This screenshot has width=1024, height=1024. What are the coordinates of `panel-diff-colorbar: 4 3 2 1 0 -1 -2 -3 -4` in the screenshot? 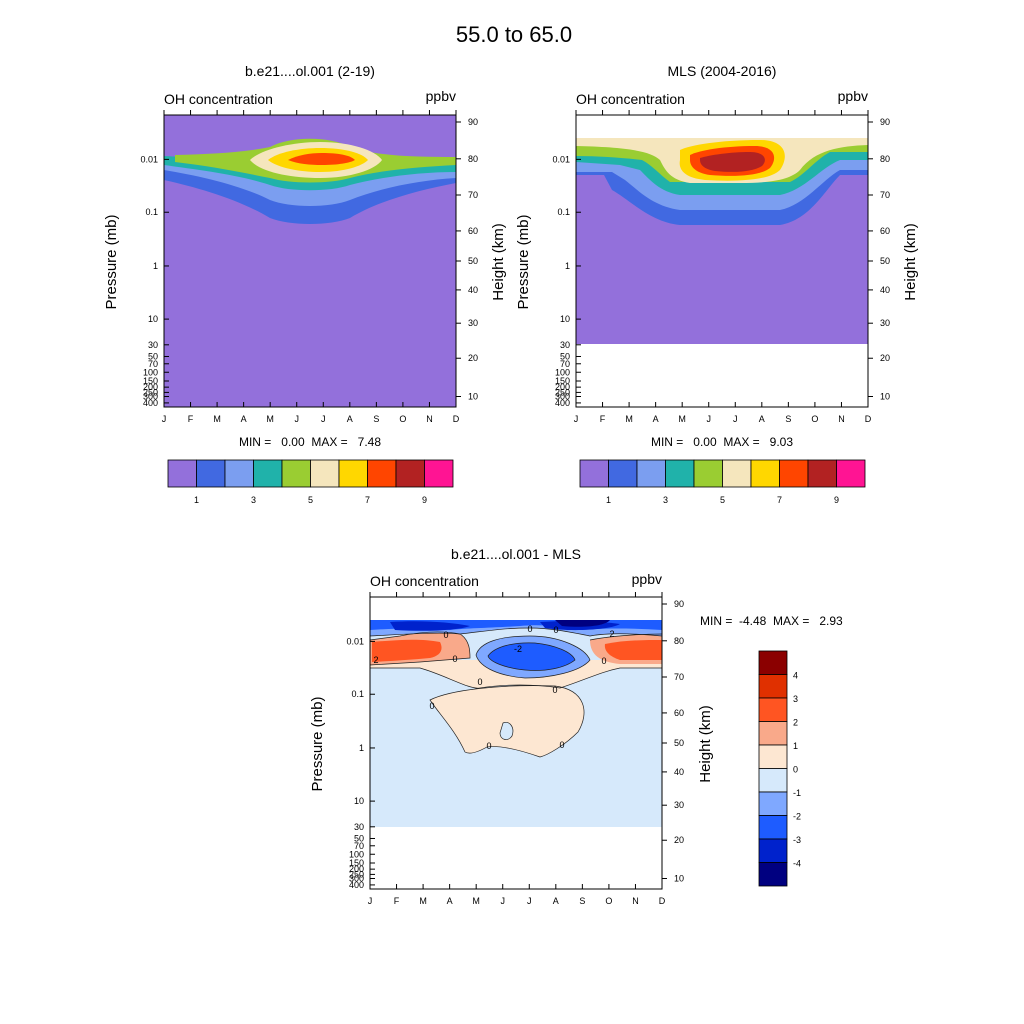 It's located at (779, 768).